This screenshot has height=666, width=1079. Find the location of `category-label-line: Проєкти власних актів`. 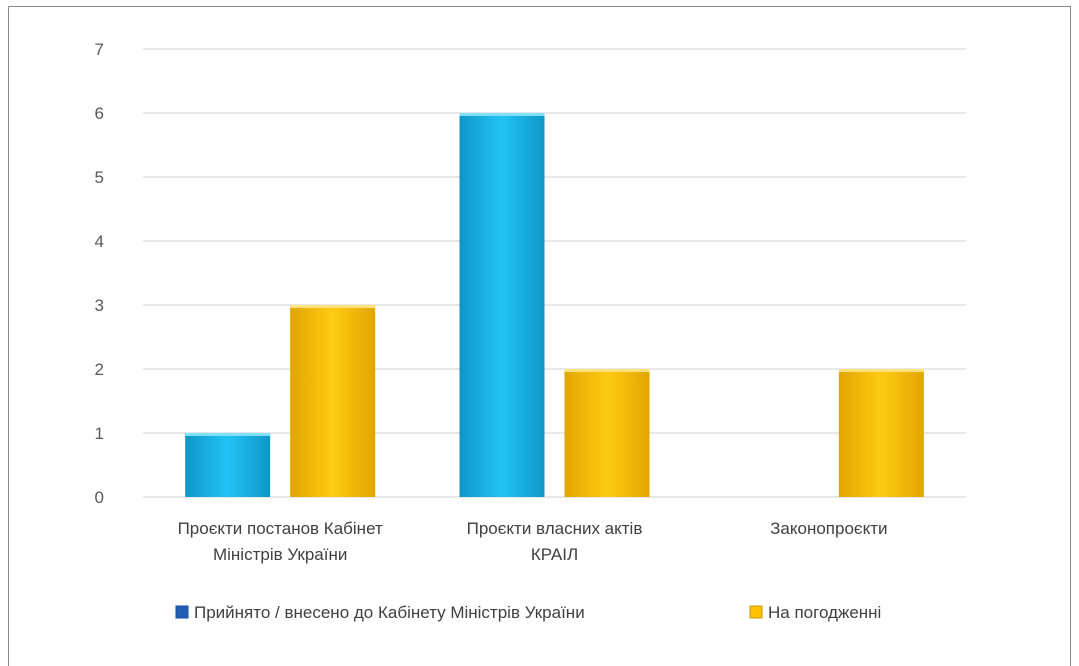

category-label-line: Проєкти власних актів is located at coordinates (555, 528).